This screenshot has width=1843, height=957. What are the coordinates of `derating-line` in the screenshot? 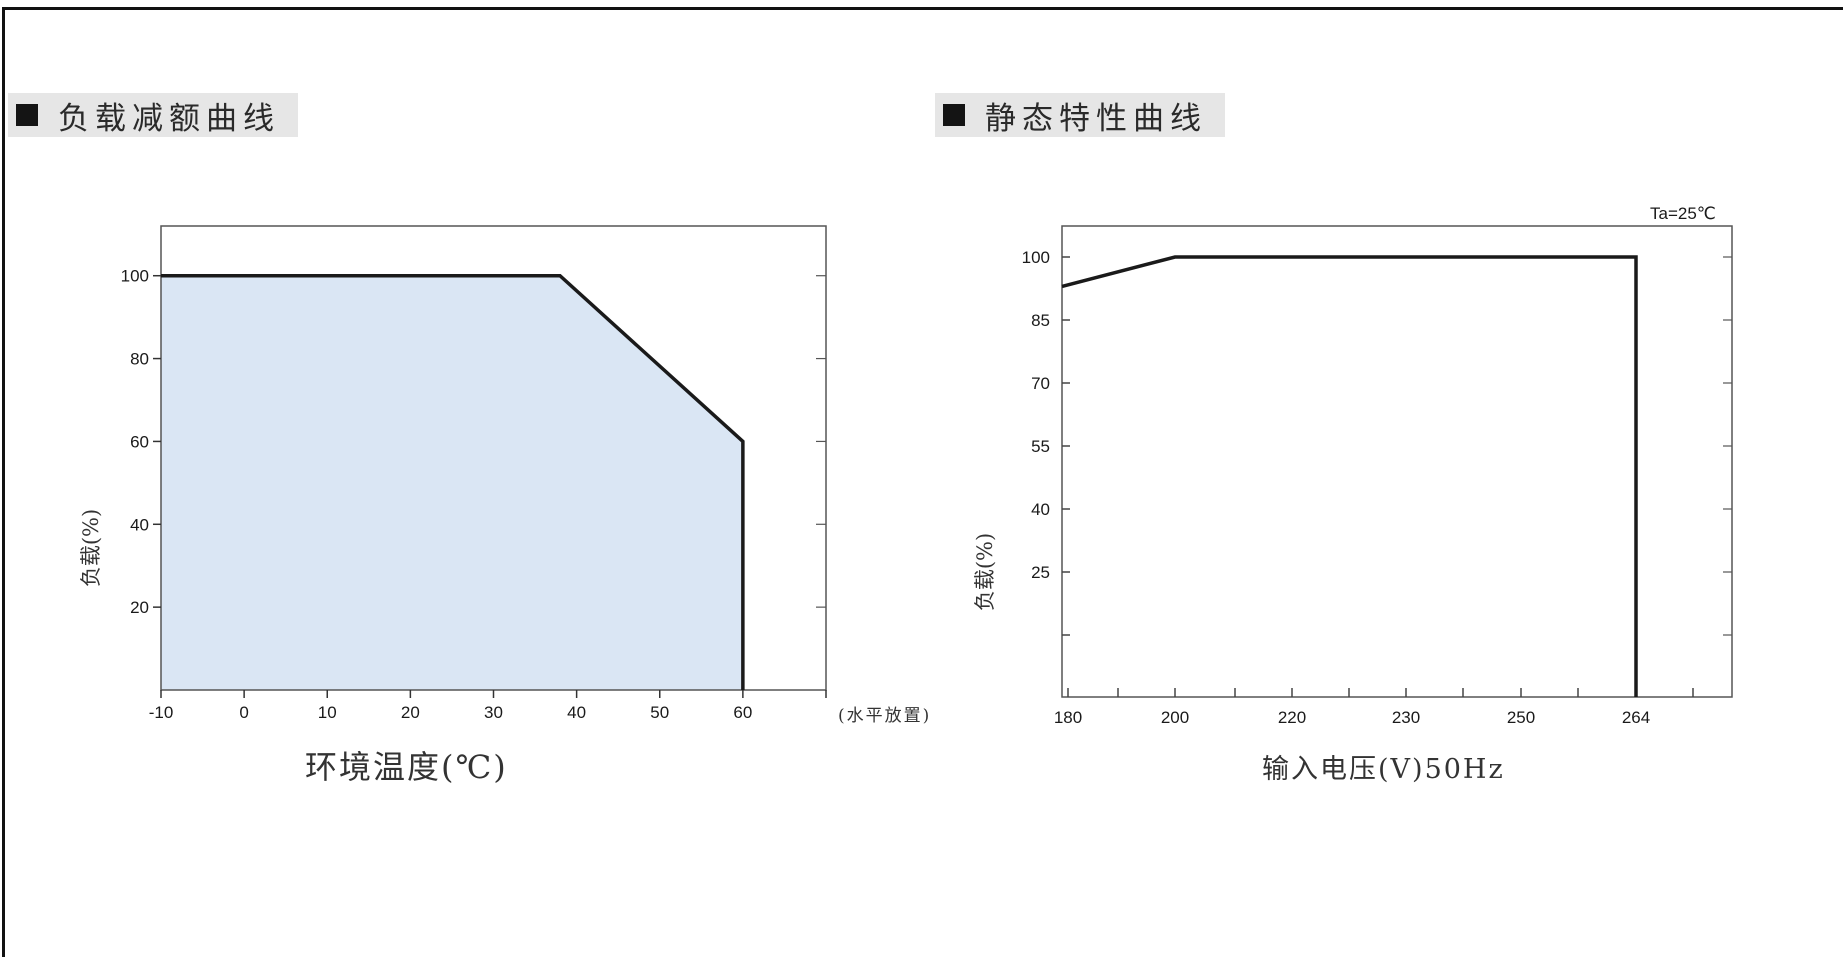 It's located at (453, 481).